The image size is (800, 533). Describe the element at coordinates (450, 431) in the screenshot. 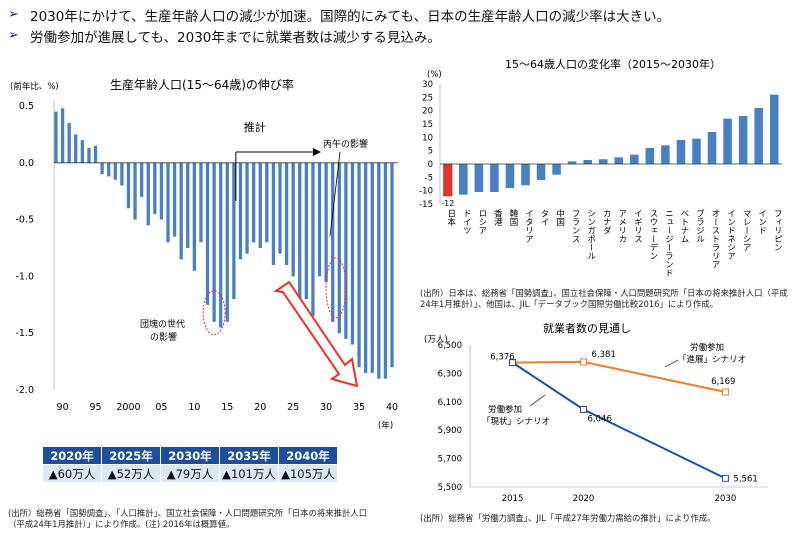

I see `y-tick-label: 5,900` at that location.